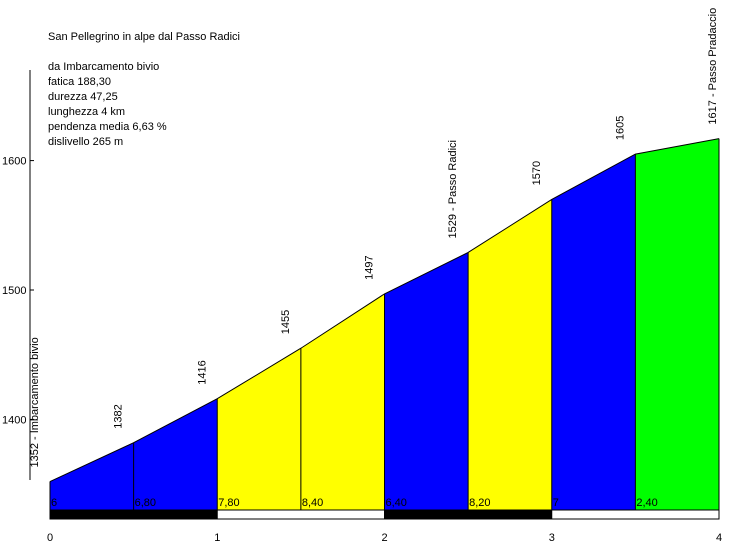 This screenshot has width=750, height=550. I want to click on gradient-label: 7,80, so click(228, 503).